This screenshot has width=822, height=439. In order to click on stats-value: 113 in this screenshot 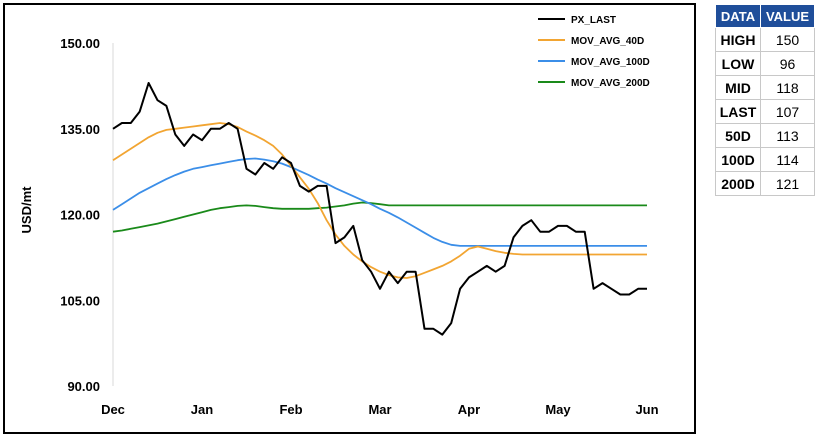, I will do `click(787, 135)`.